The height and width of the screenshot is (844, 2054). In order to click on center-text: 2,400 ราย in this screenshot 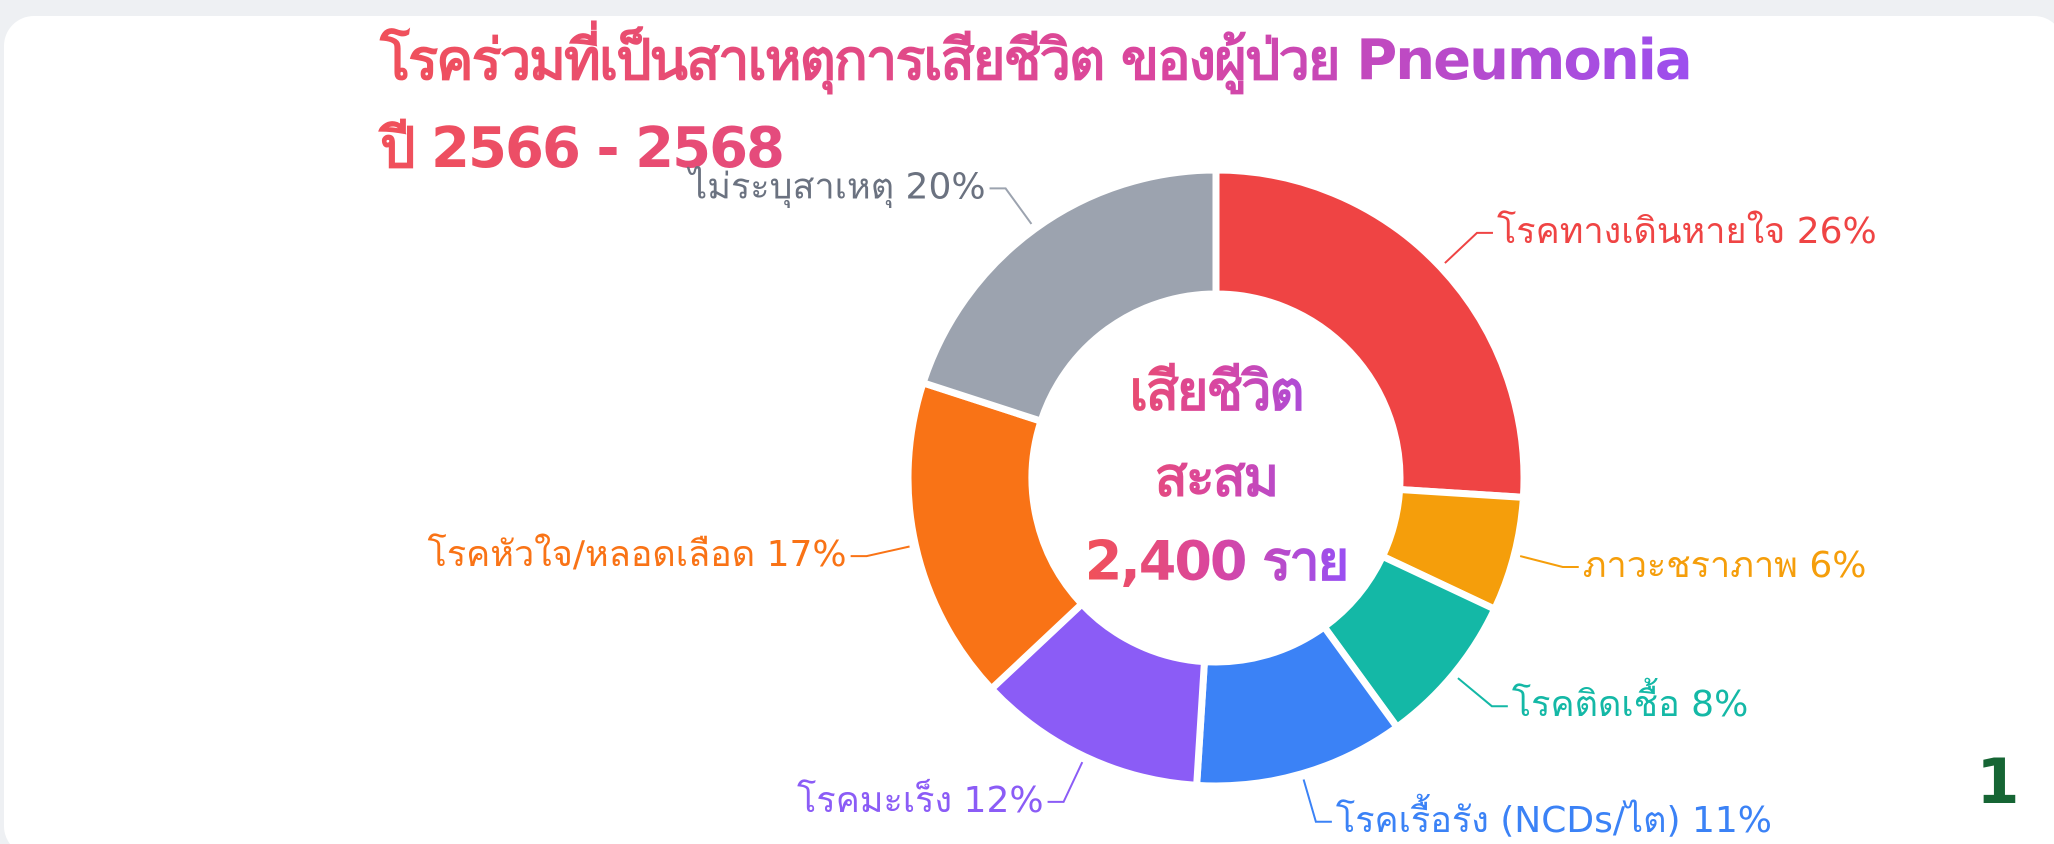, I will do `click(1216, 561)`.